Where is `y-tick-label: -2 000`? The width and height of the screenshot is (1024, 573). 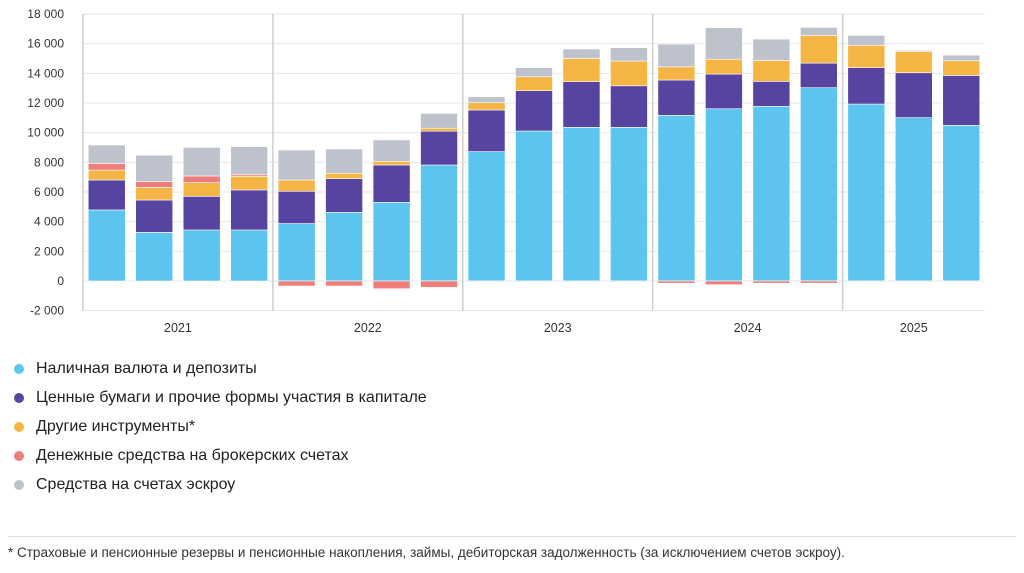 y-tick-label: -2 000 is located at coordinates (47, 311).